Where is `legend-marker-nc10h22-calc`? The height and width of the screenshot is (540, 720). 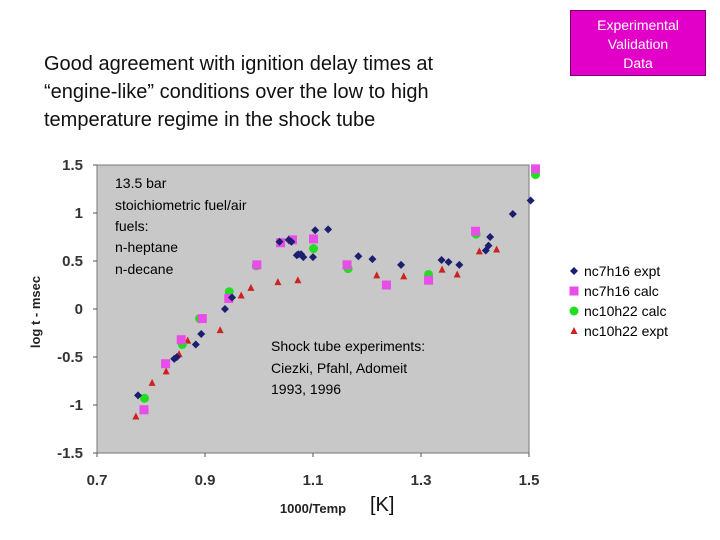
legend-marker-nc10h22-calc is located at coordinates (574, 311).